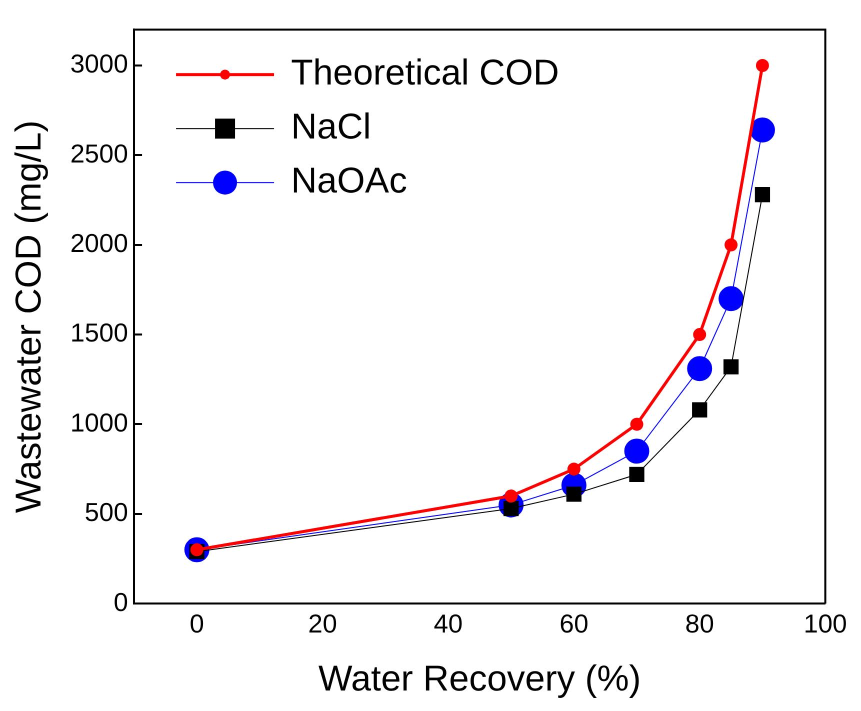 This screenshot has height=711, width=861. Describe the element at coordinates (323, 623) in the screenshot. I see `x-tick-label: 20` at that location.